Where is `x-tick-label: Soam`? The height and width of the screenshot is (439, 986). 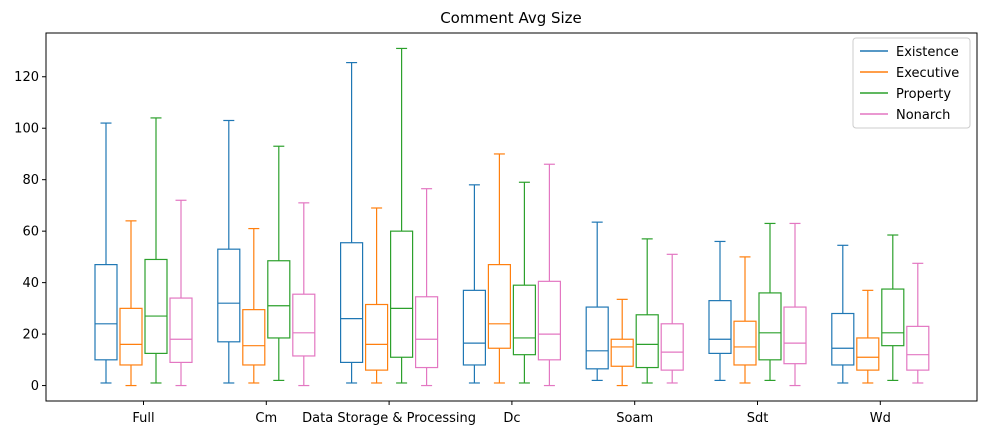
x-tick-label: Soam is located at coordinates (634, 418).